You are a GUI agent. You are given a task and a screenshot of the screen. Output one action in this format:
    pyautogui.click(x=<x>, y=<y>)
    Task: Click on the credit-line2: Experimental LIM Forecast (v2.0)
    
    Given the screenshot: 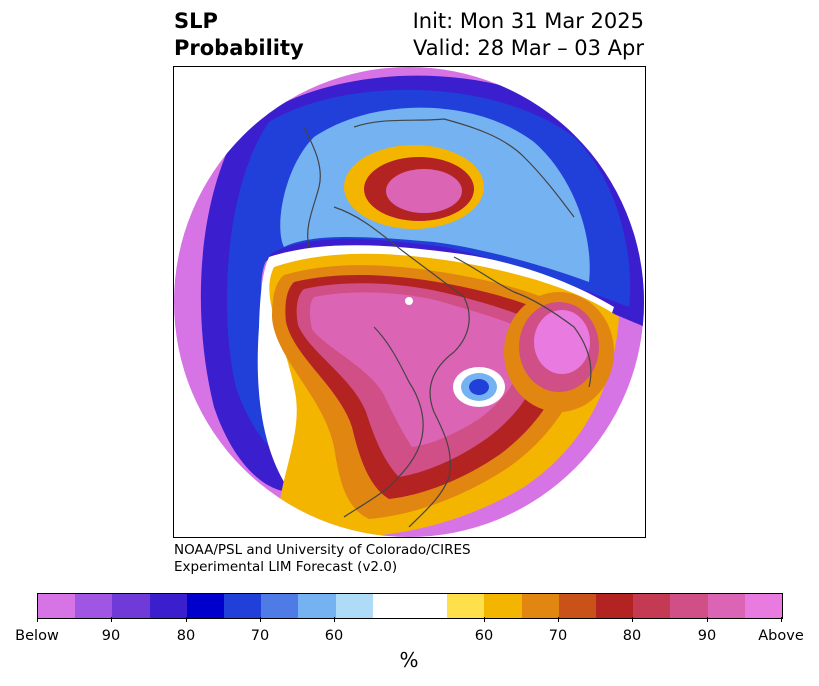 What is the action you would take?
    pyautogui.click(x=286, y=567)
    